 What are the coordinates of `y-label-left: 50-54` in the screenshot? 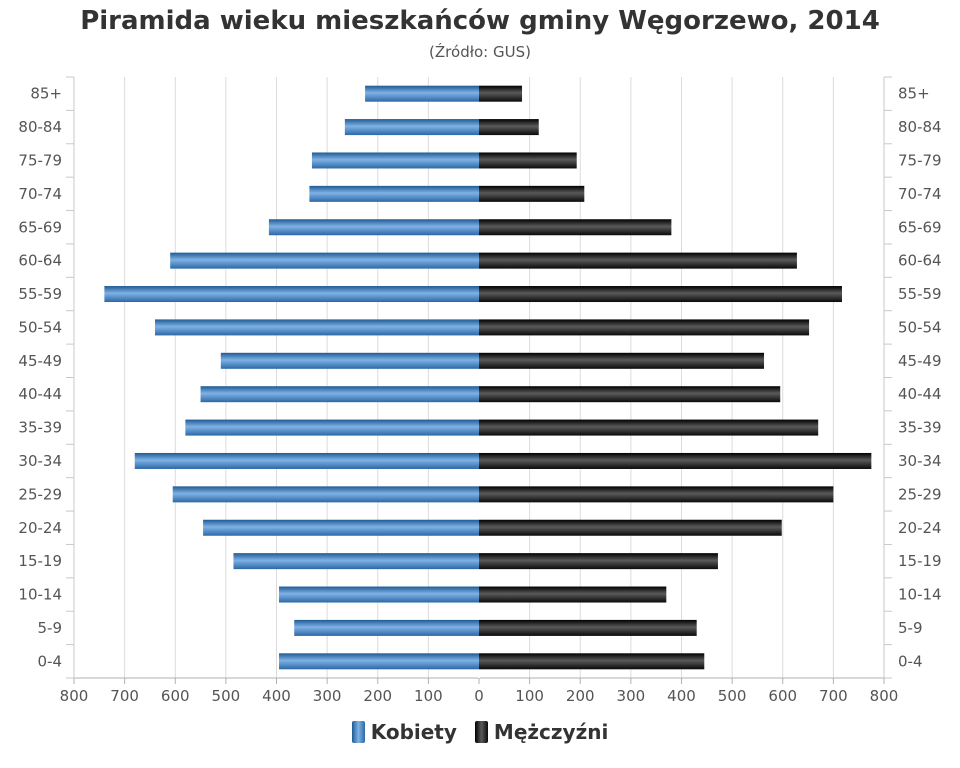 It's located at (40, 327).